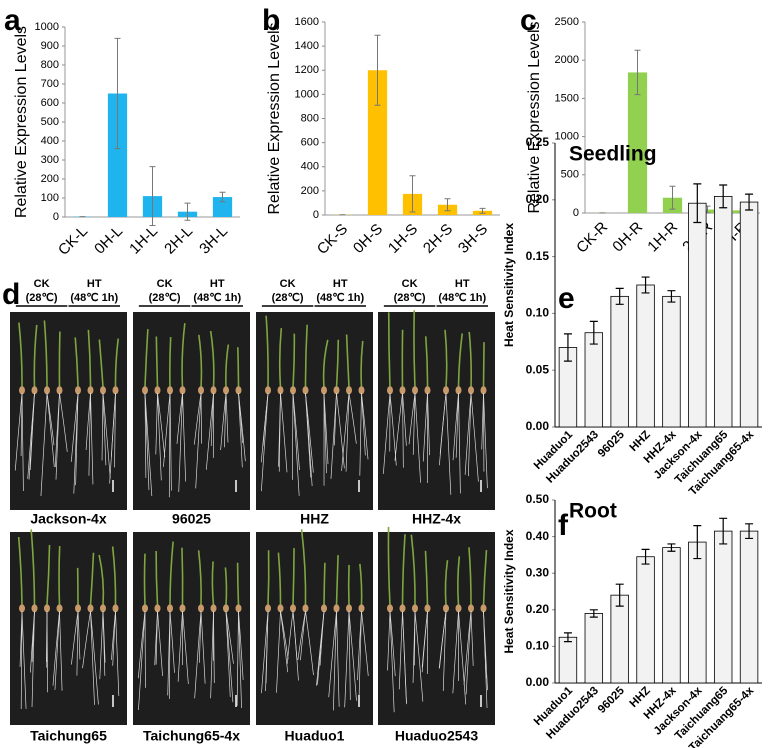 The image size is (778, 748). I want to click on y-tick-label: 0.05, so click(538, 369).